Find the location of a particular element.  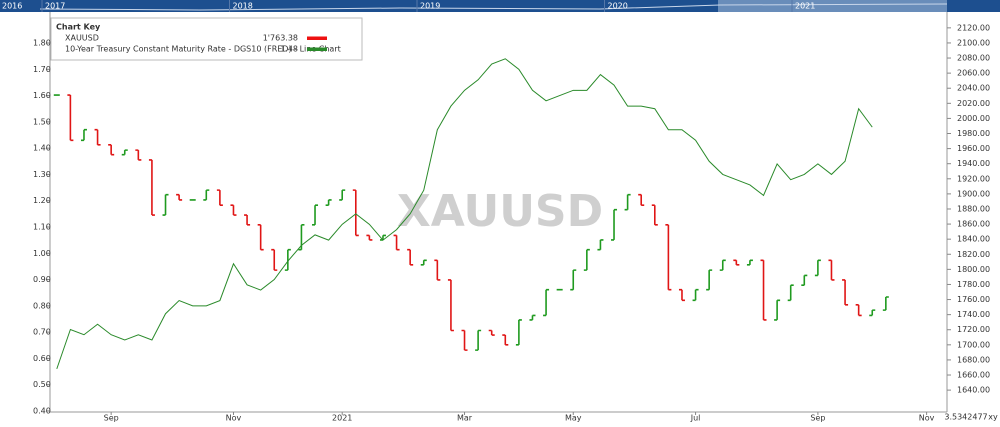

y-tick-label: 1920.00 is located at coordinates (973, 178).